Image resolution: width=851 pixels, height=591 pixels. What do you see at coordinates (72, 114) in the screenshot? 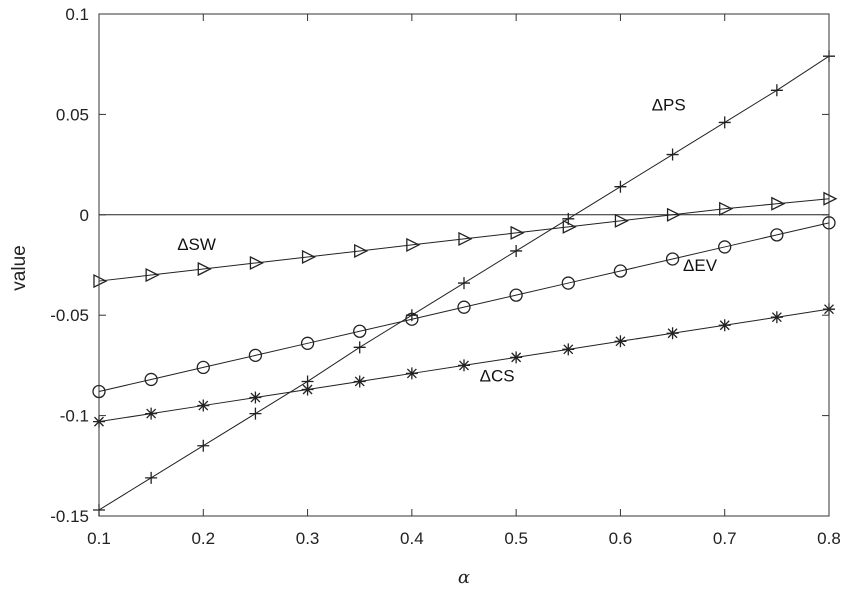
I see `y-tick-label: 0.05` at bounding box center [72, 114].